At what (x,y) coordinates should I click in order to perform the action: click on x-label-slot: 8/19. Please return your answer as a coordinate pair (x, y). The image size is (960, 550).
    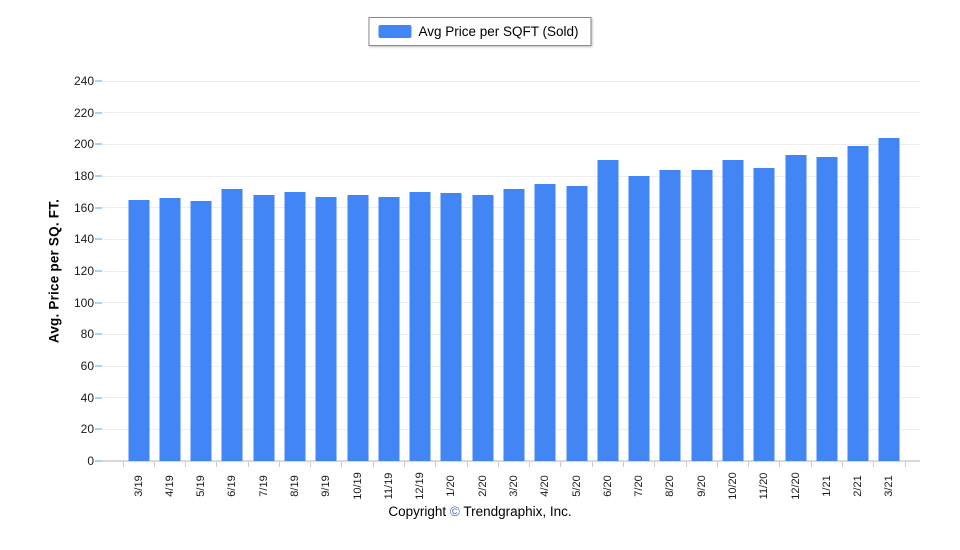
    Looking at the image, I should click on (294, 486).